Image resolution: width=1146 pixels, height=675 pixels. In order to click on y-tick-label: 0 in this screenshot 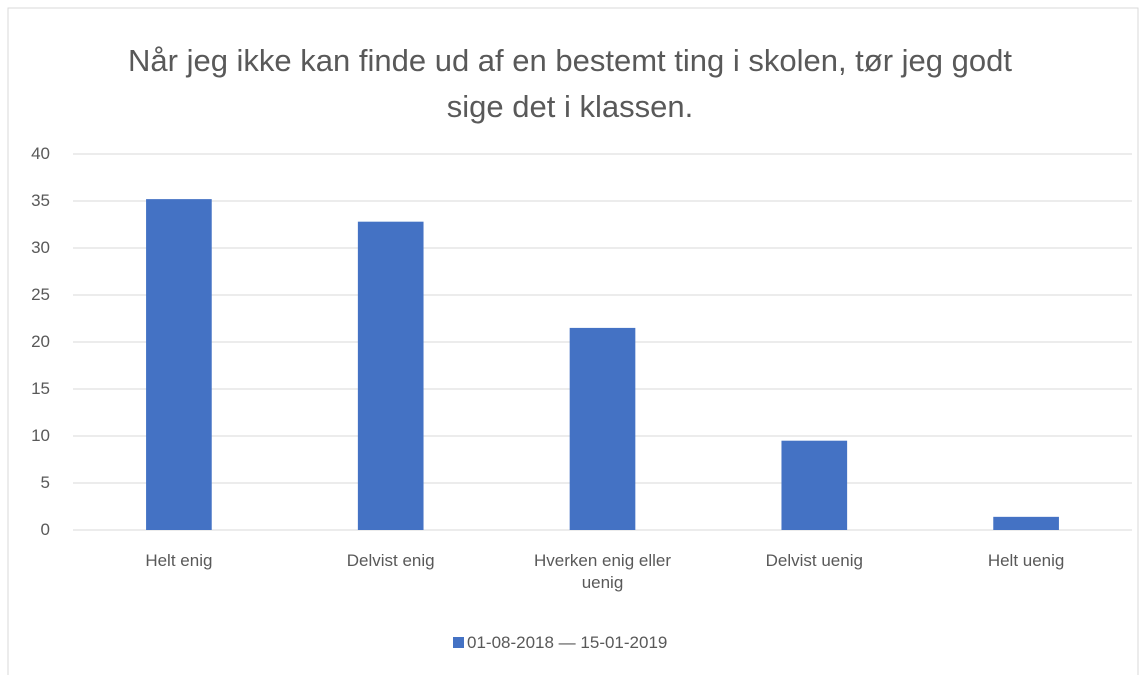, I will do `click(45, 529)`.